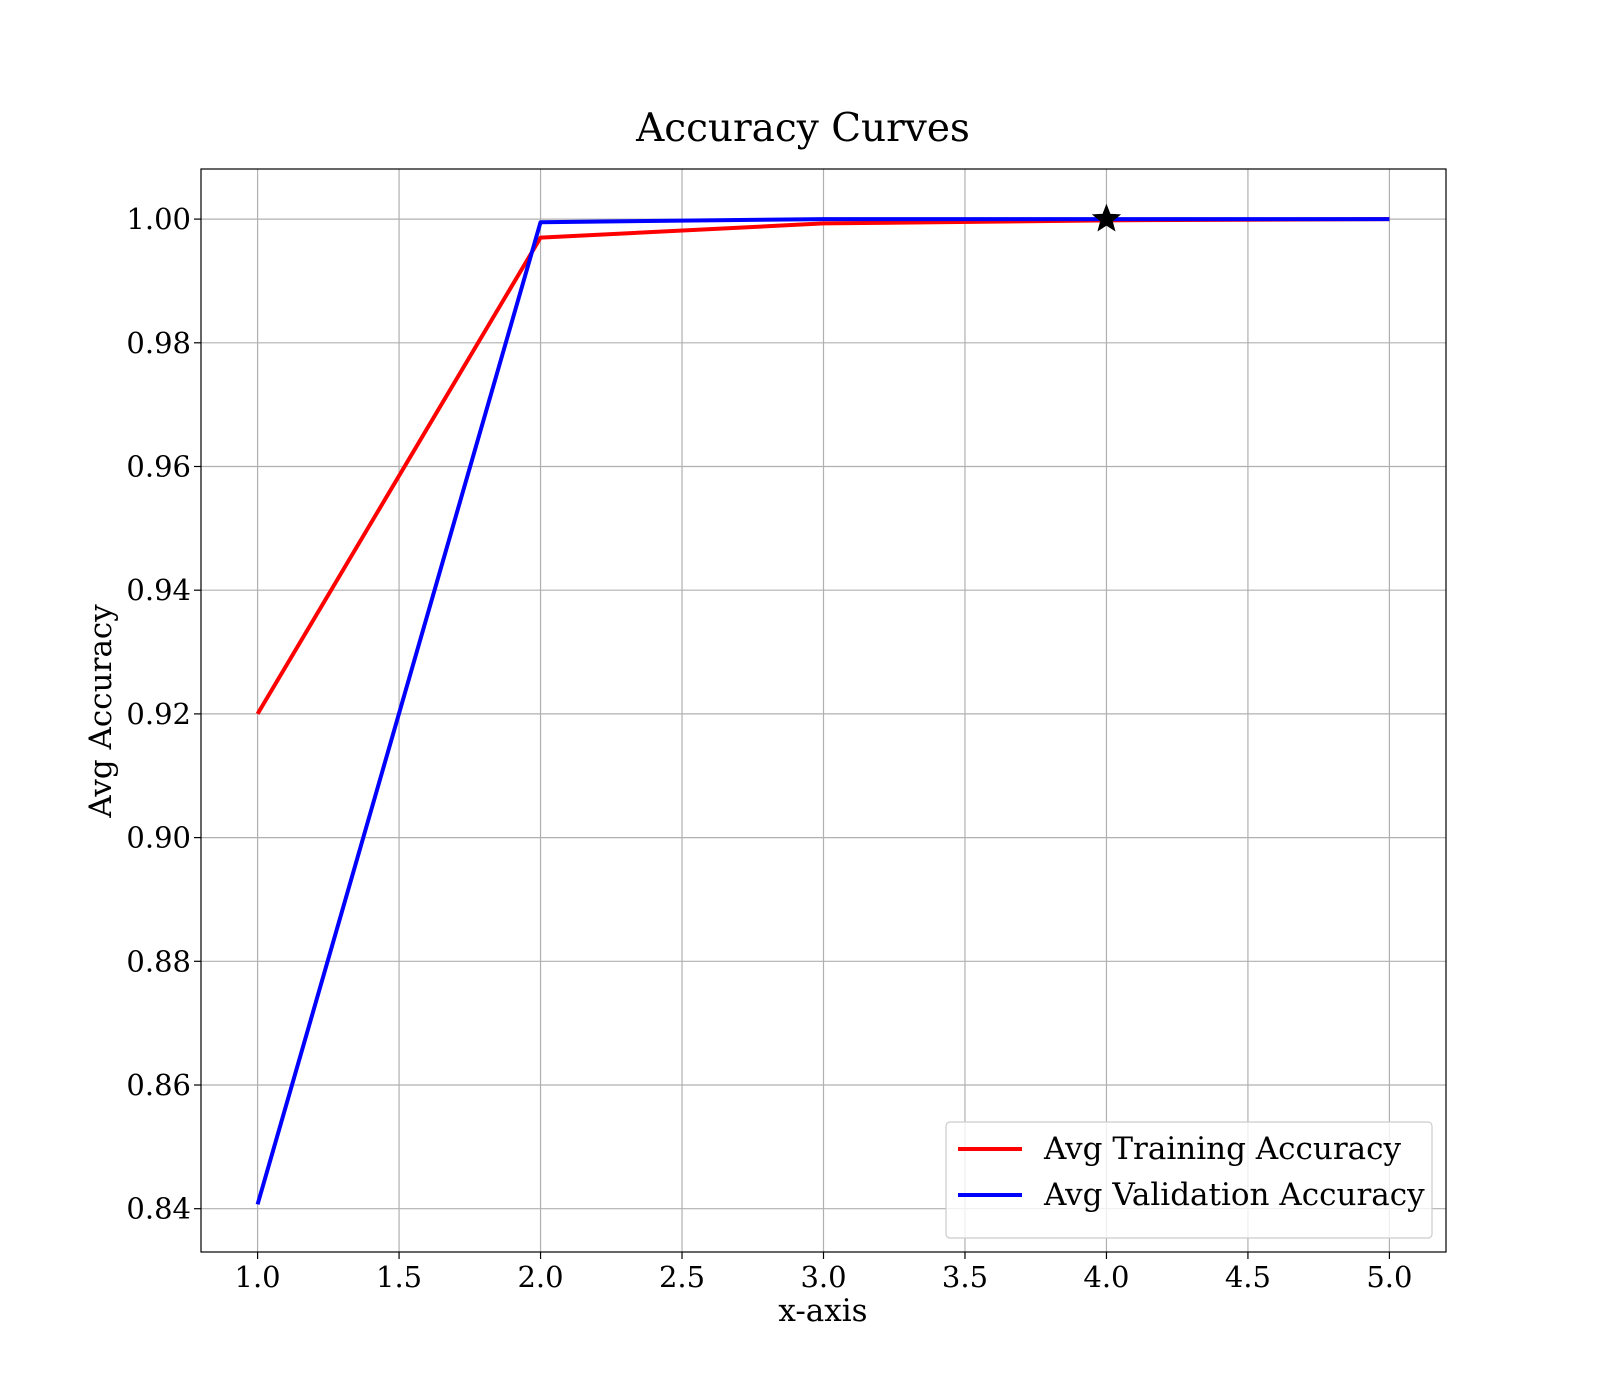 Image resolution: width=1600 pixels, height=1400 pixels. I want to click on star-marker-icon, so click(1106, 217).